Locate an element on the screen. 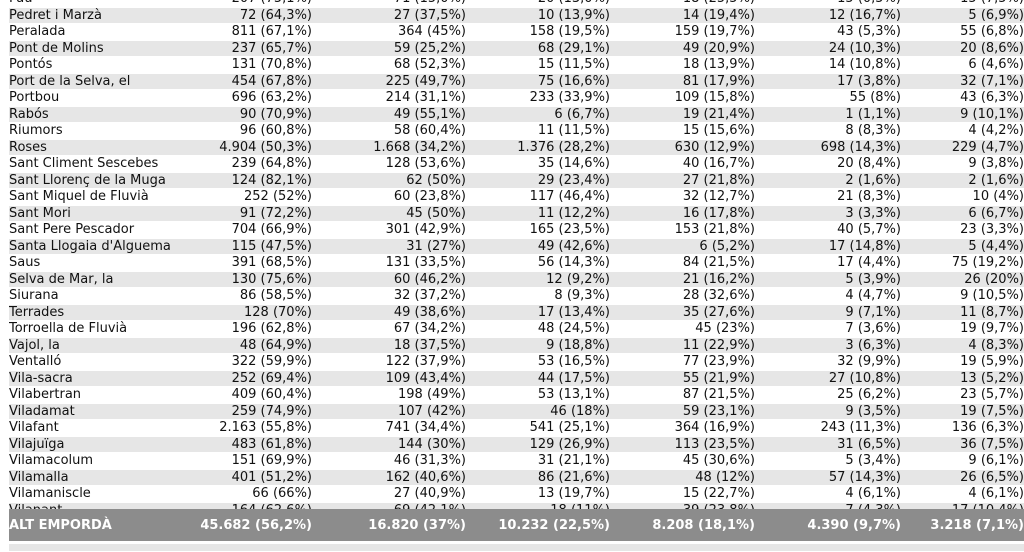  table-cell: 68 (52,3%) is located at coordinates (389, 65).